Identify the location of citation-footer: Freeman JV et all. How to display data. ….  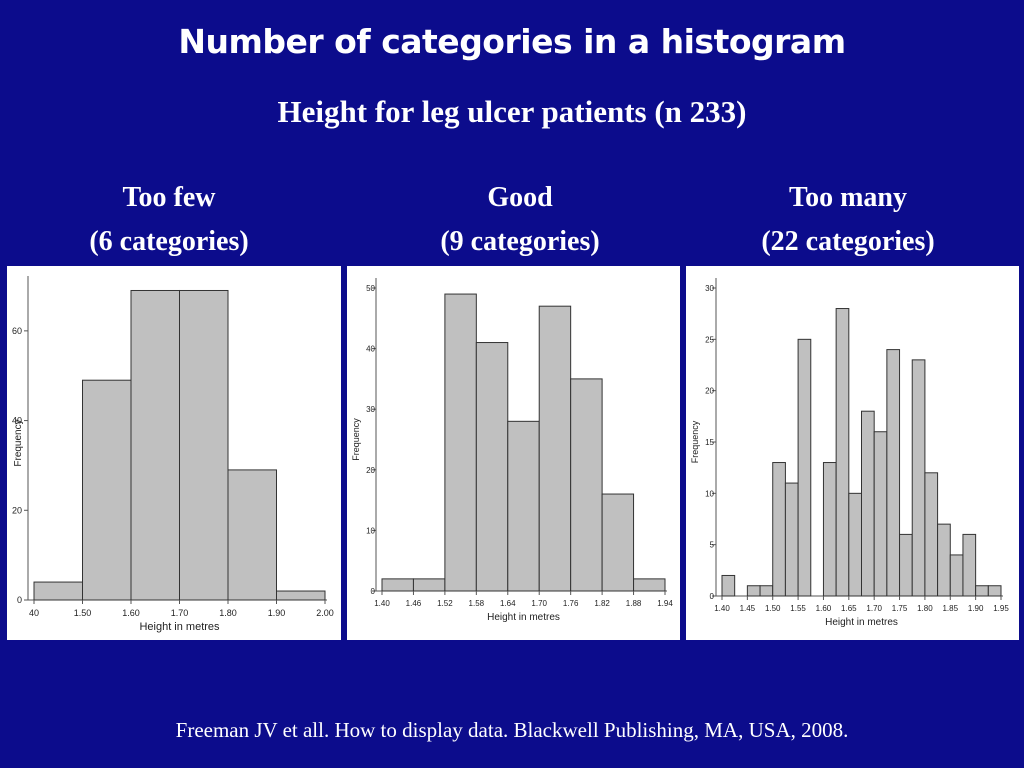
(512, 730).